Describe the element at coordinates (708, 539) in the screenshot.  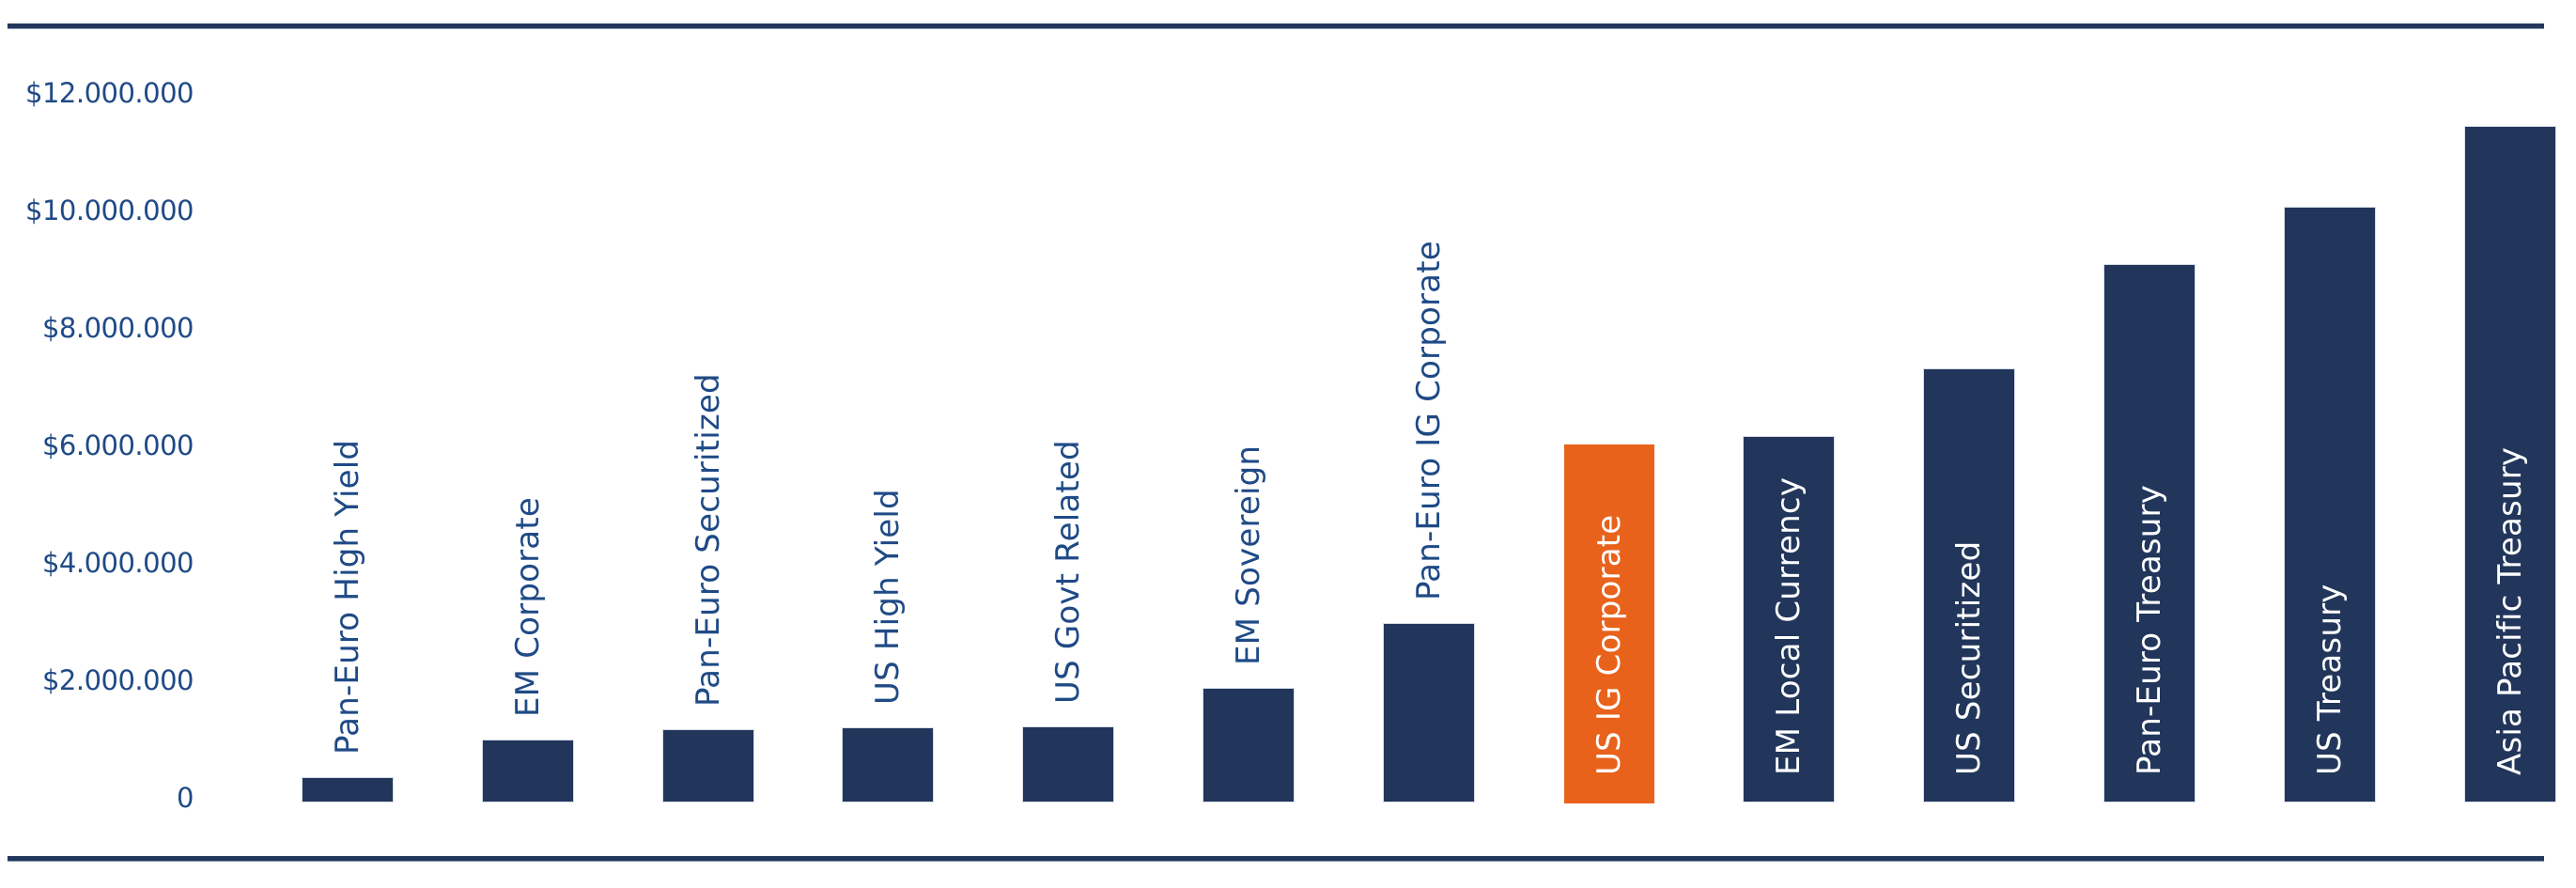
I see `bar-label: Pan-Euro Securitized` at that location.